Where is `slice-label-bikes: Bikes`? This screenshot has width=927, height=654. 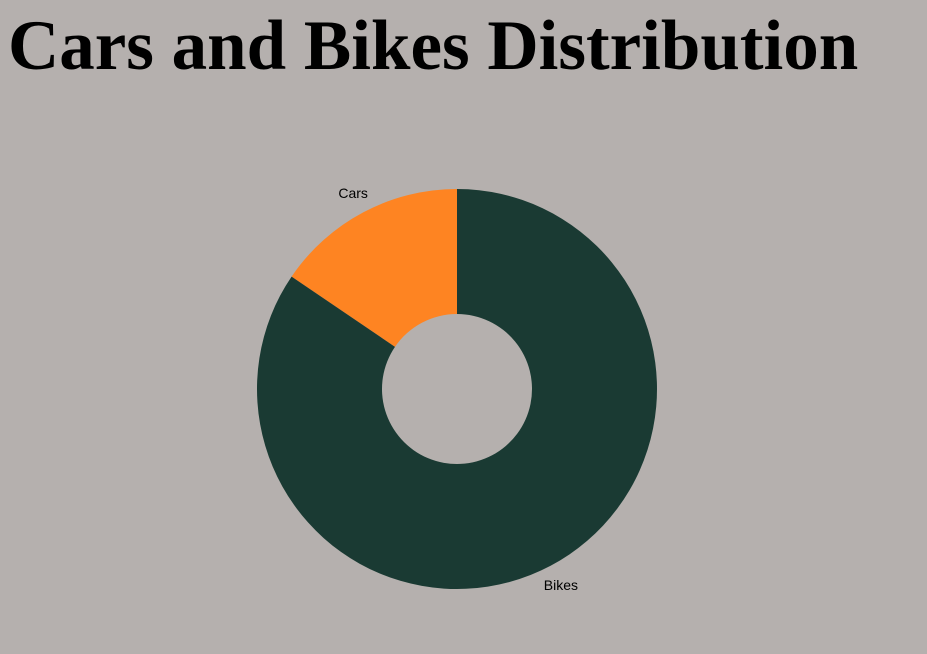 slice-label-bikes: Bikes is located at coordinates (561, 585).